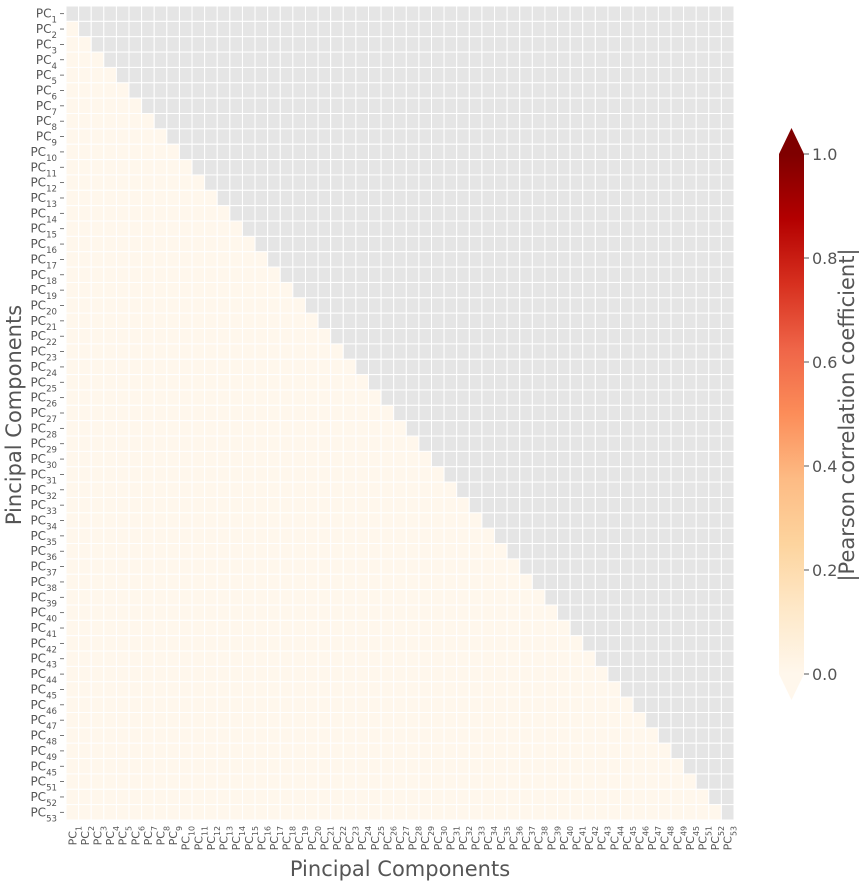 Image resolution: width=864 pixels, height=891 pixels. What do you see at coordinates (43, 599) in the screenshot?
I see `y-tick-label: PC39` at bounding box center [43, 599].